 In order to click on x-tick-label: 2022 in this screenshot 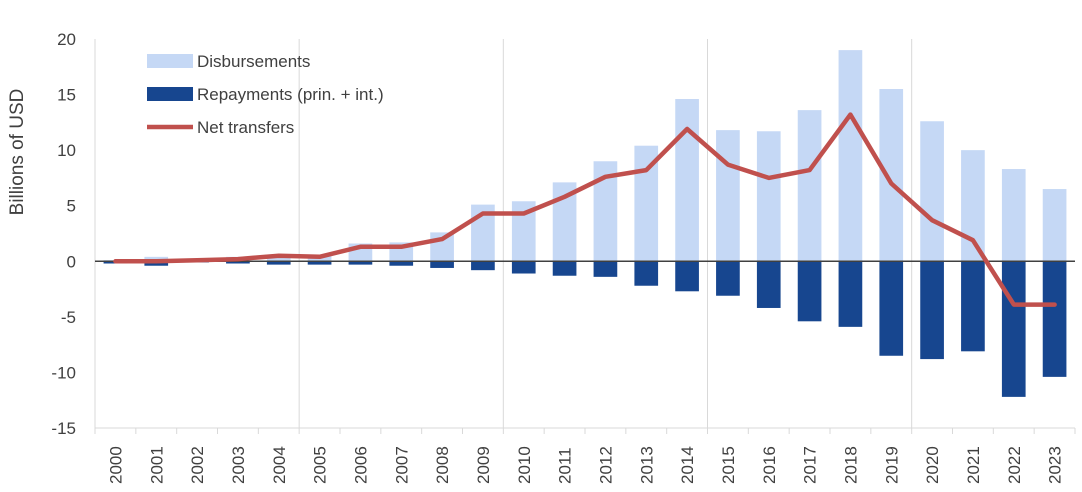, I will do `click(1014, 465)`.